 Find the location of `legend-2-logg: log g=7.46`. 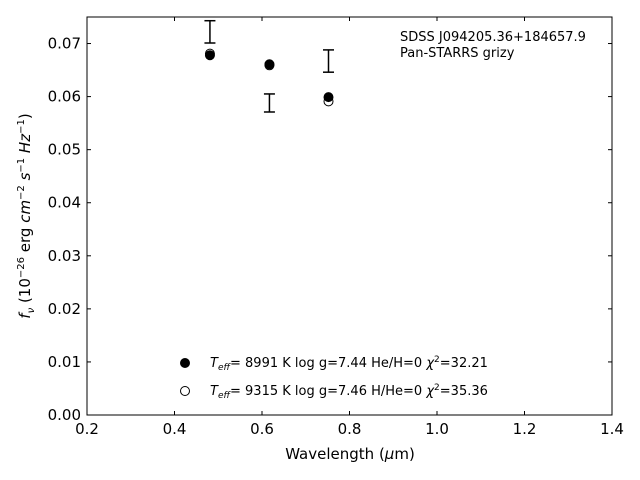

legend-2-logg: log g=7.46 is located at coordinates (331, 391).